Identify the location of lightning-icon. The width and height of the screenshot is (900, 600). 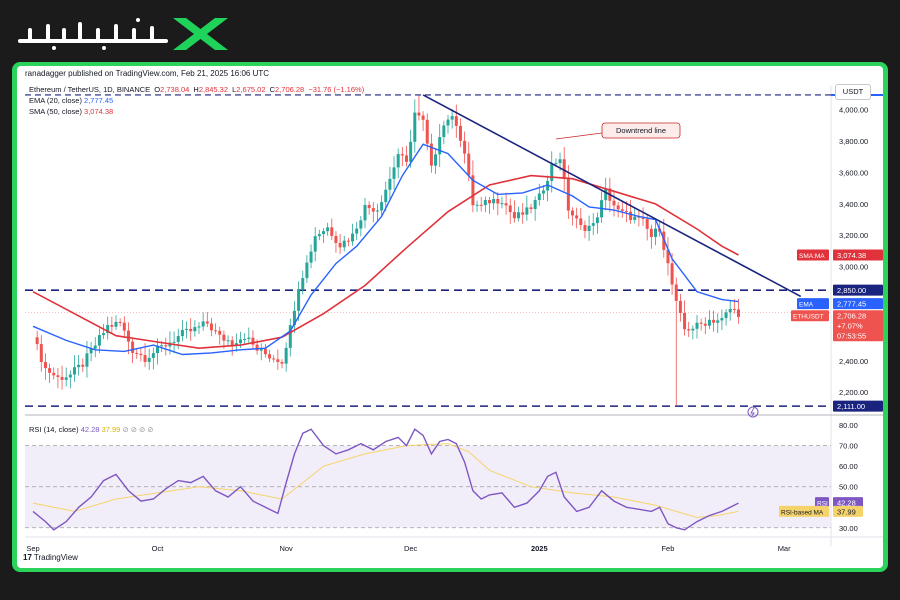
(753, 412).